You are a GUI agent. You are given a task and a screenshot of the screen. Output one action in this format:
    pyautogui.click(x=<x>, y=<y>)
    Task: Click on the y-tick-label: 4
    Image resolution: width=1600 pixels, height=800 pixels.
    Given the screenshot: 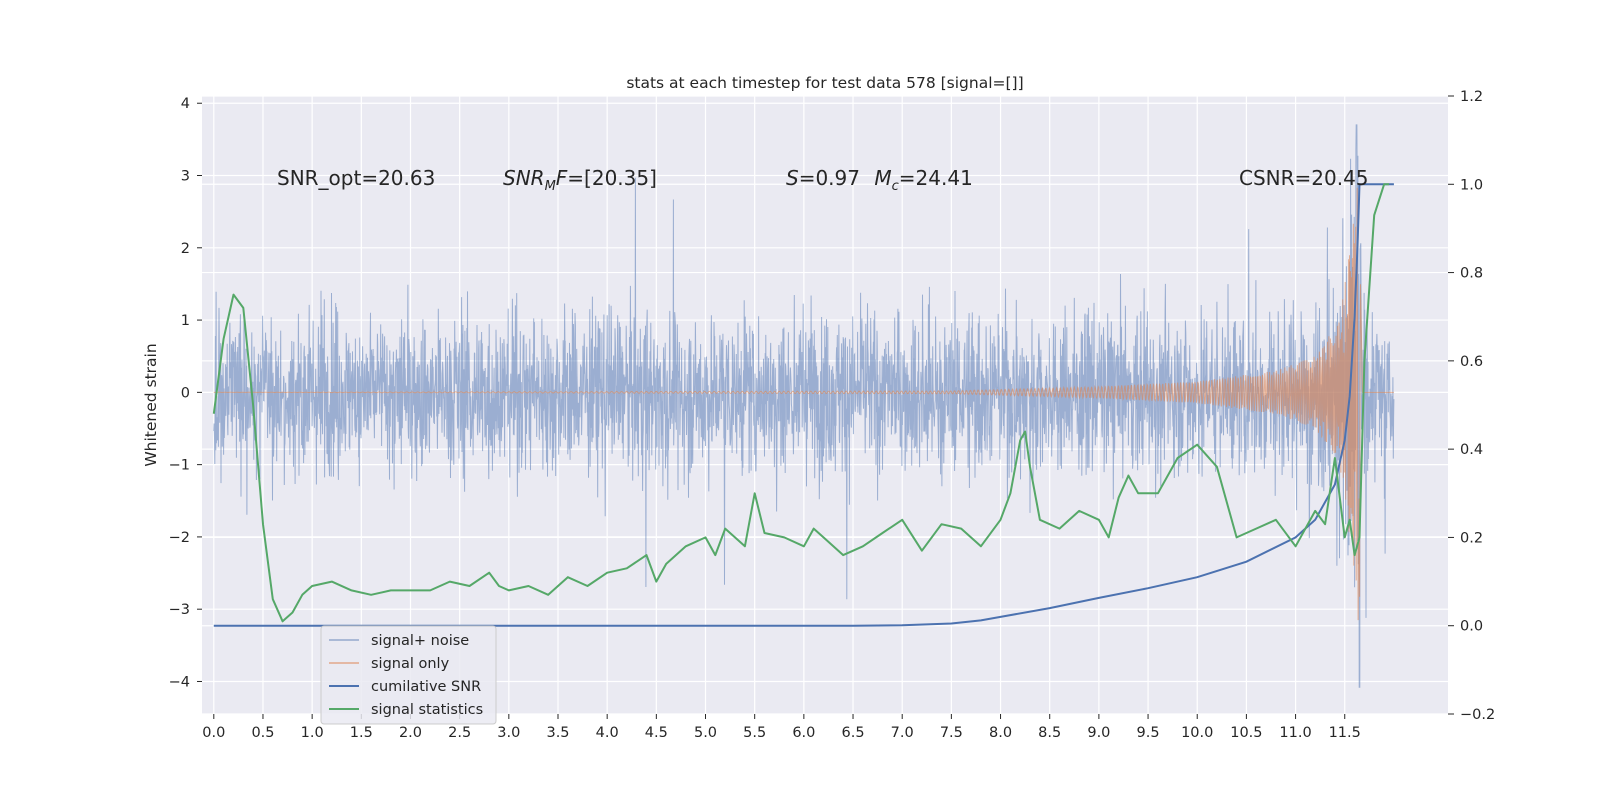 What is the action you would take?
    pyautogui.click(x=185, y=104)
    